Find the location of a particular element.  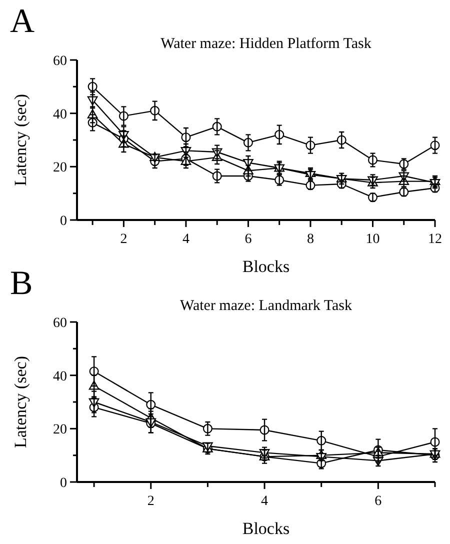

chart-title: Water maze: Landmark Task is located at coordinates (266, 306).